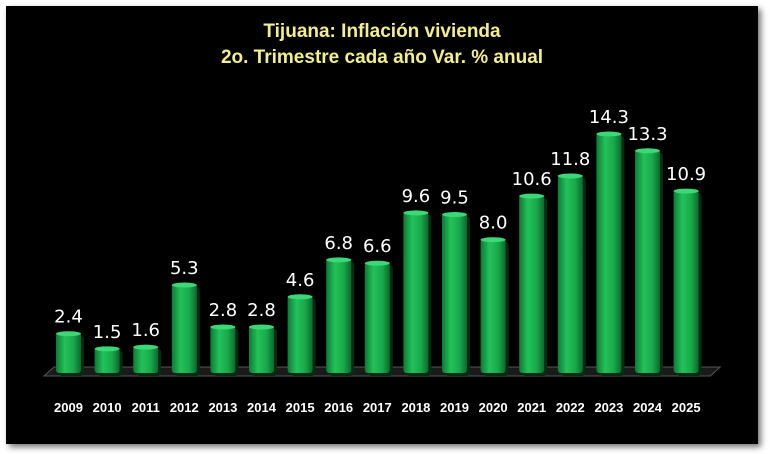  What do you see at coordinates (222, 407) in the screenshot?
I see `x-tick-2013: 2013` at bounding box center [222, 407].